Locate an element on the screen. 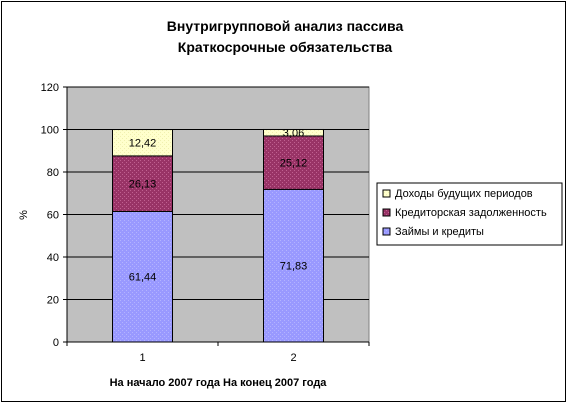 This screenshot has width=569, height=405. legend-entry: Доходы будущих периодов is located at coordinates (464, 194).